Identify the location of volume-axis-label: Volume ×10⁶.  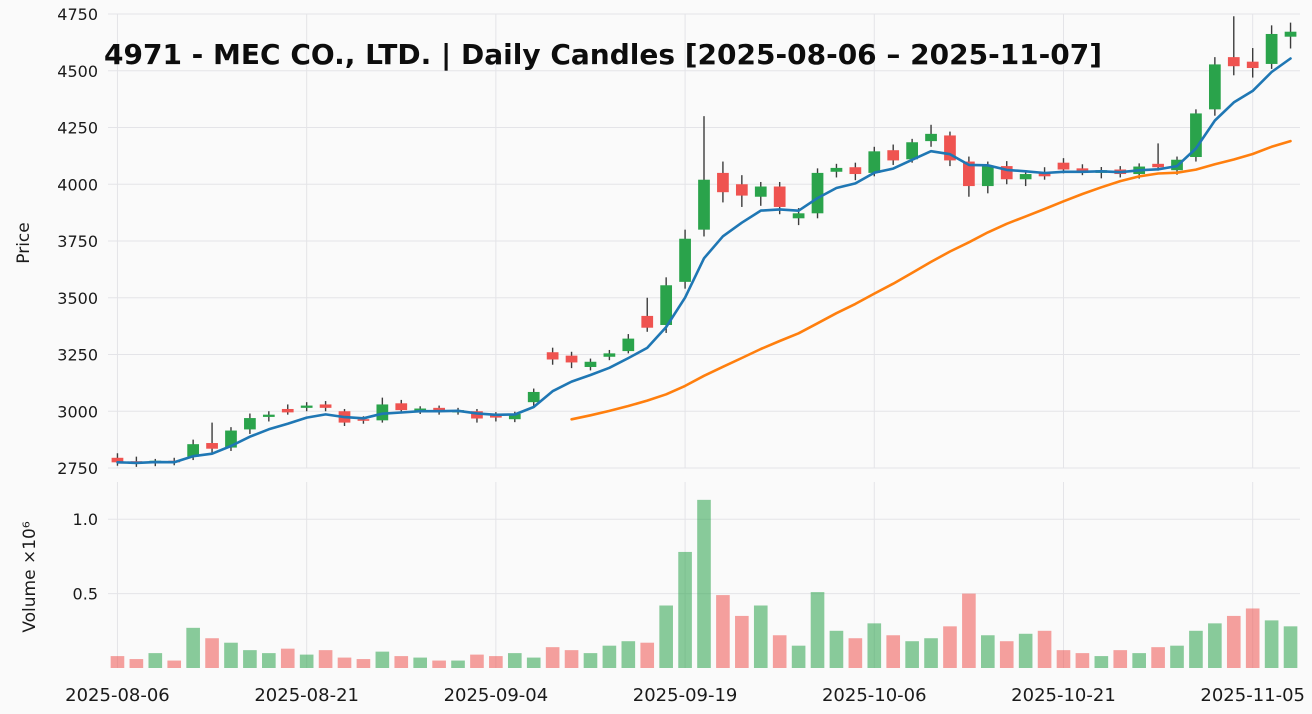
(30, 577).